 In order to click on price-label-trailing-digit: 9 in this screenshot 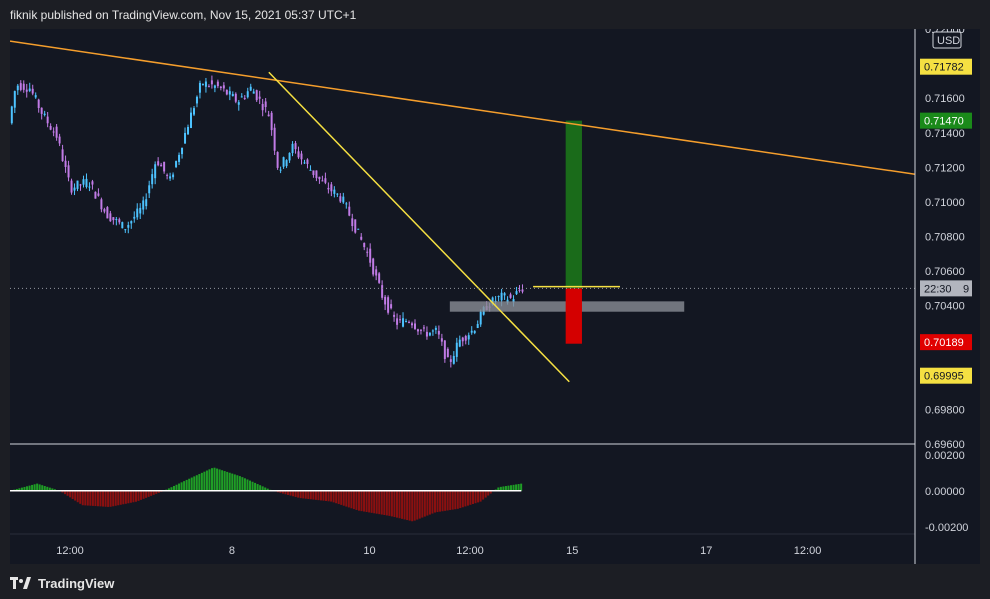, I will do `click(966, 289)`.